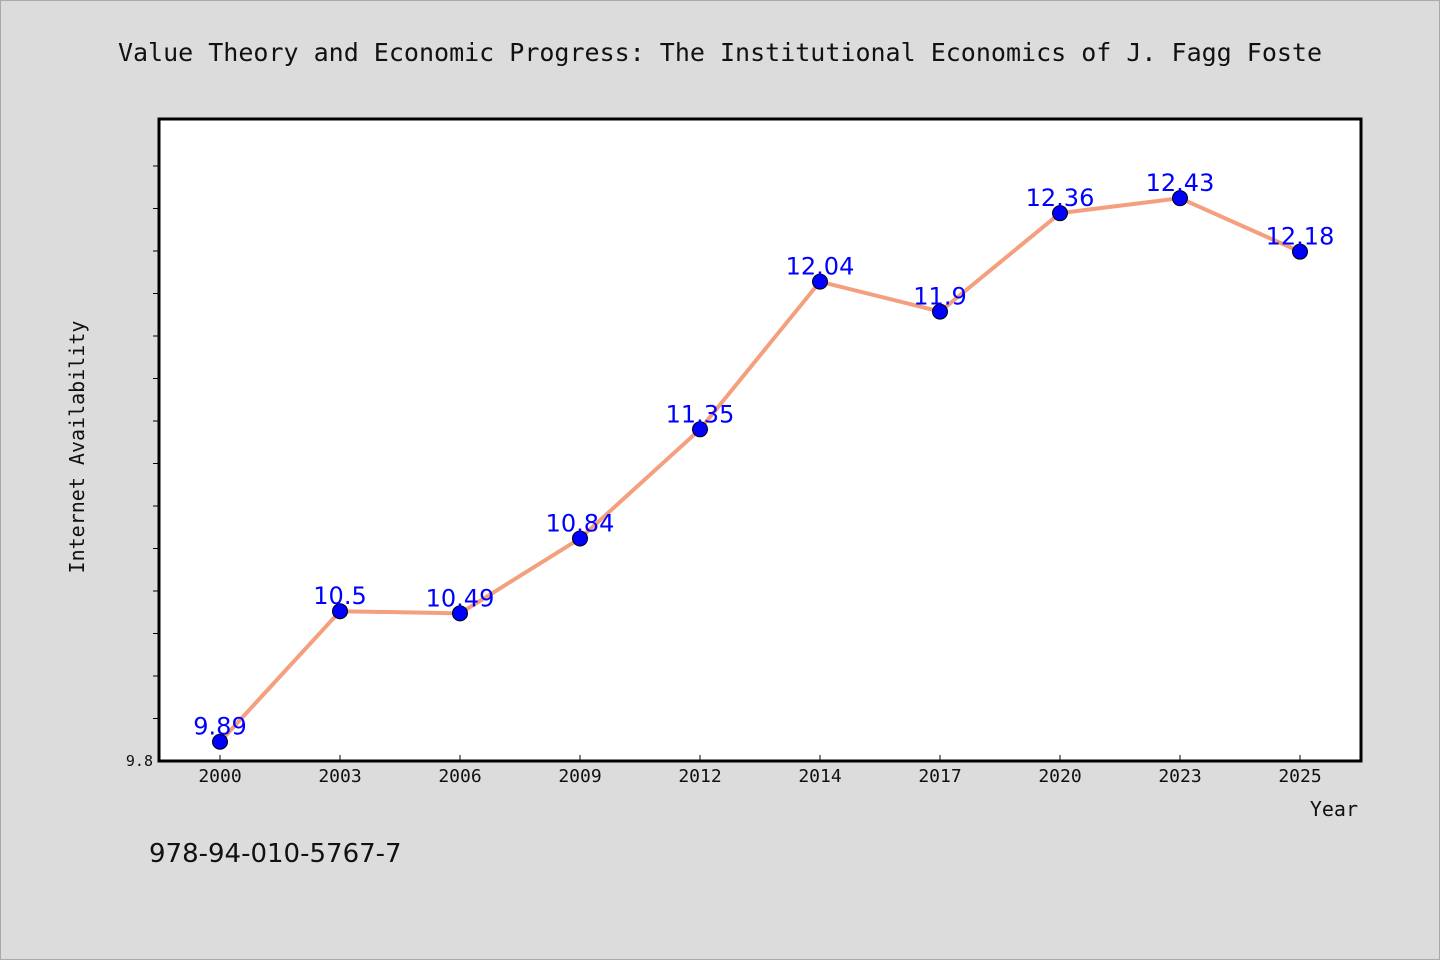  I want to click on data-label: 10.84, so click(580, 523).